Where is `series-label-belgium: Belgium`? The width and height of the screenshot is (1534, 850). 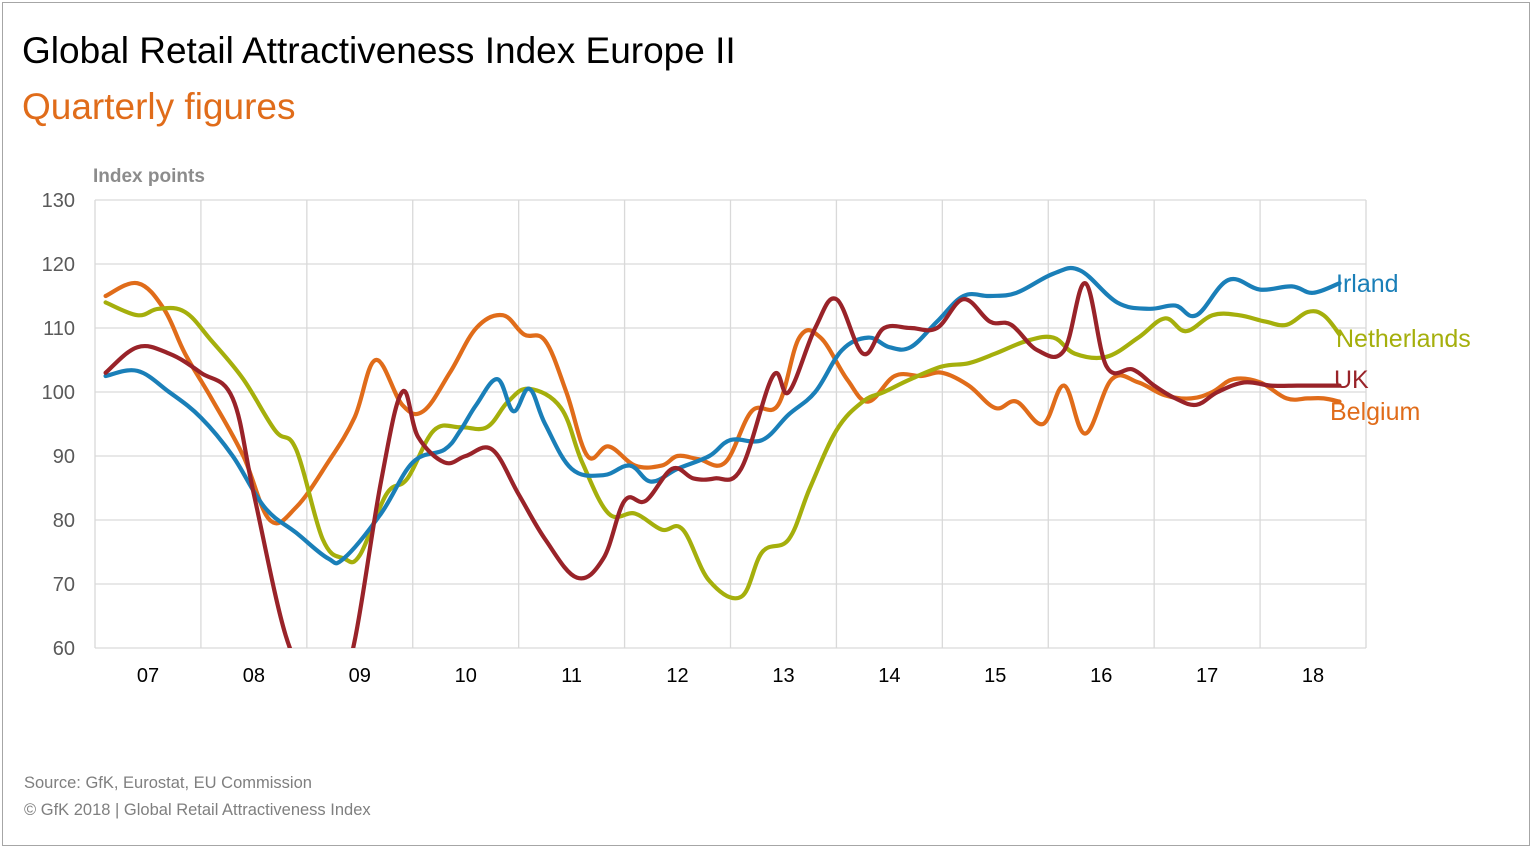 series-label-belgium: Belgium is located at coordinates (1375, 412).